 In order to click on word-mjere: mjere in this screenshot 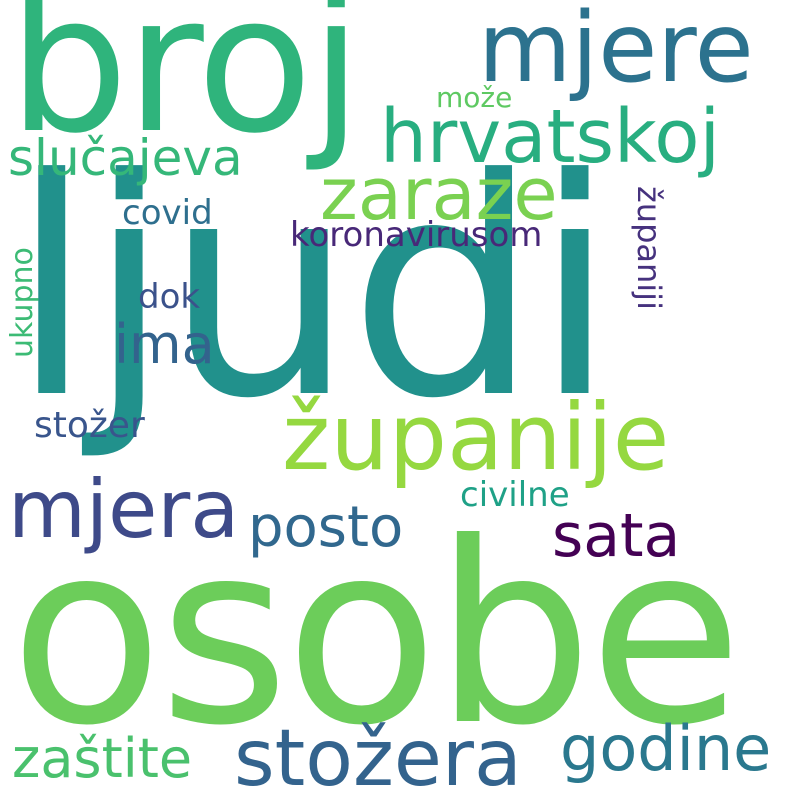, I will do `click(616, 52)`.